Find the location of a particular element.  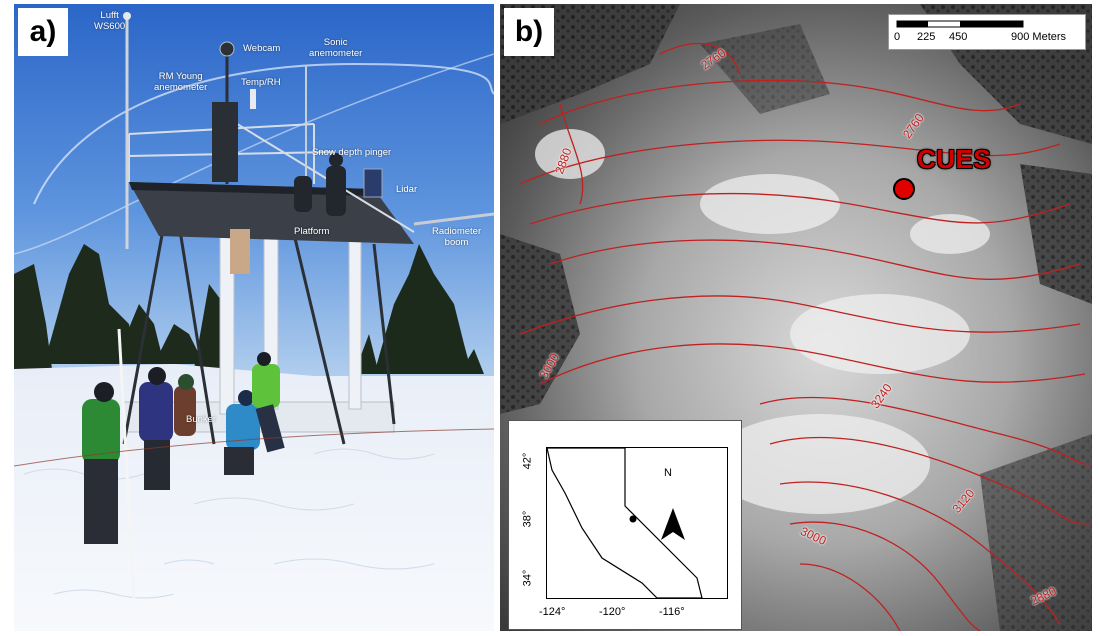

scale-label-225: 225 is located at coordinates (926, 37).